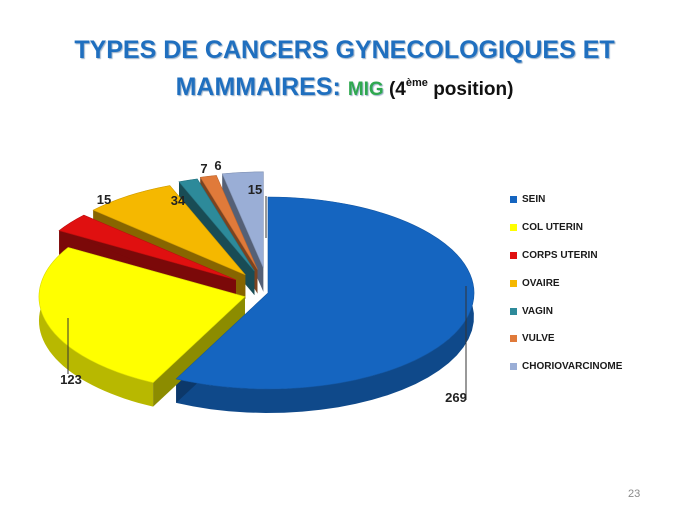  Describe the element at coordinates (534, 200) in the screenshot. I see `legend-label: SEIN` at that location.